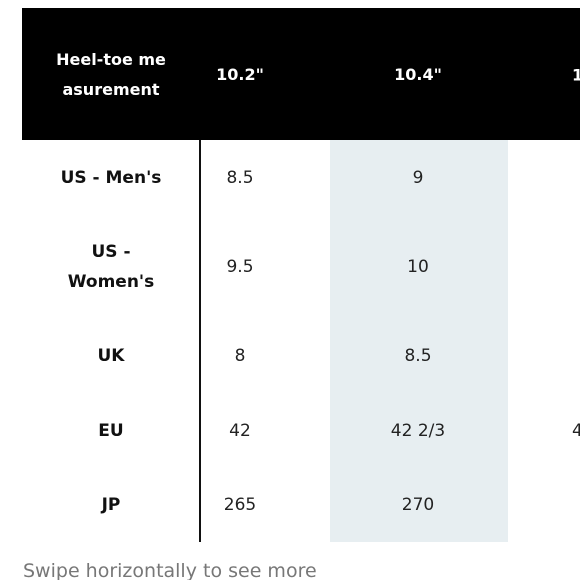  I want to click on cell-value: 265, so click(240, 505).